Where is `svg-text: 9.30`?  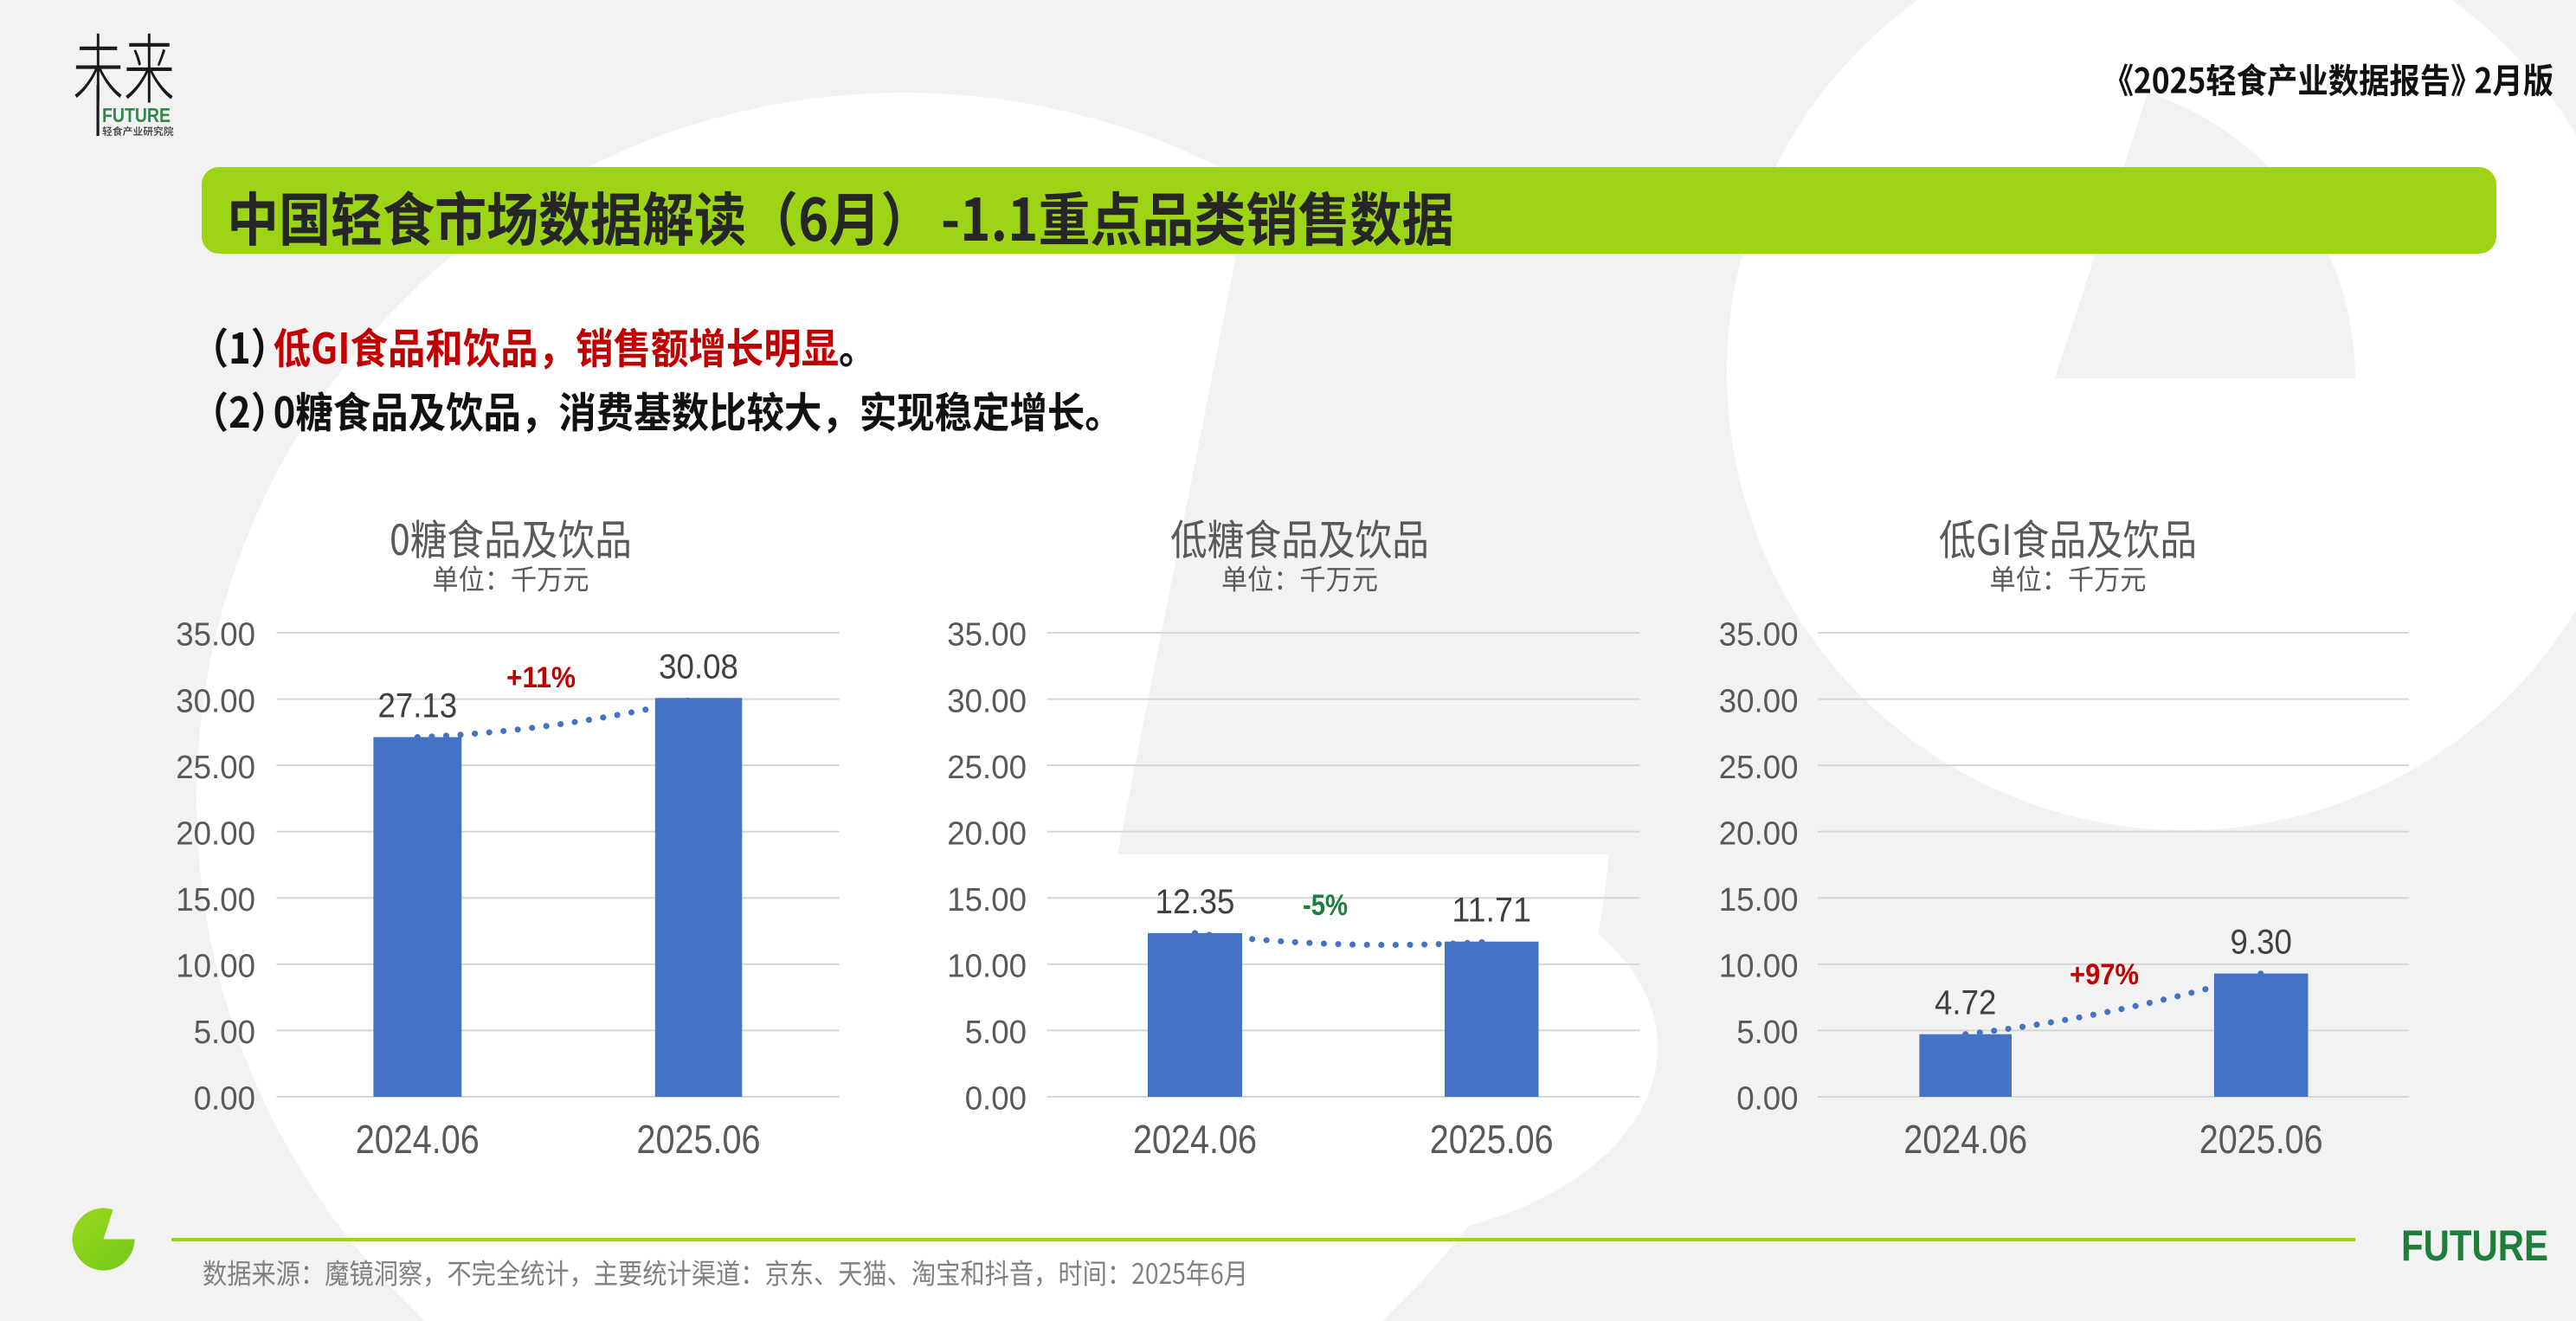
svg-text: 9.30 is located at coordinates (2261, 943).